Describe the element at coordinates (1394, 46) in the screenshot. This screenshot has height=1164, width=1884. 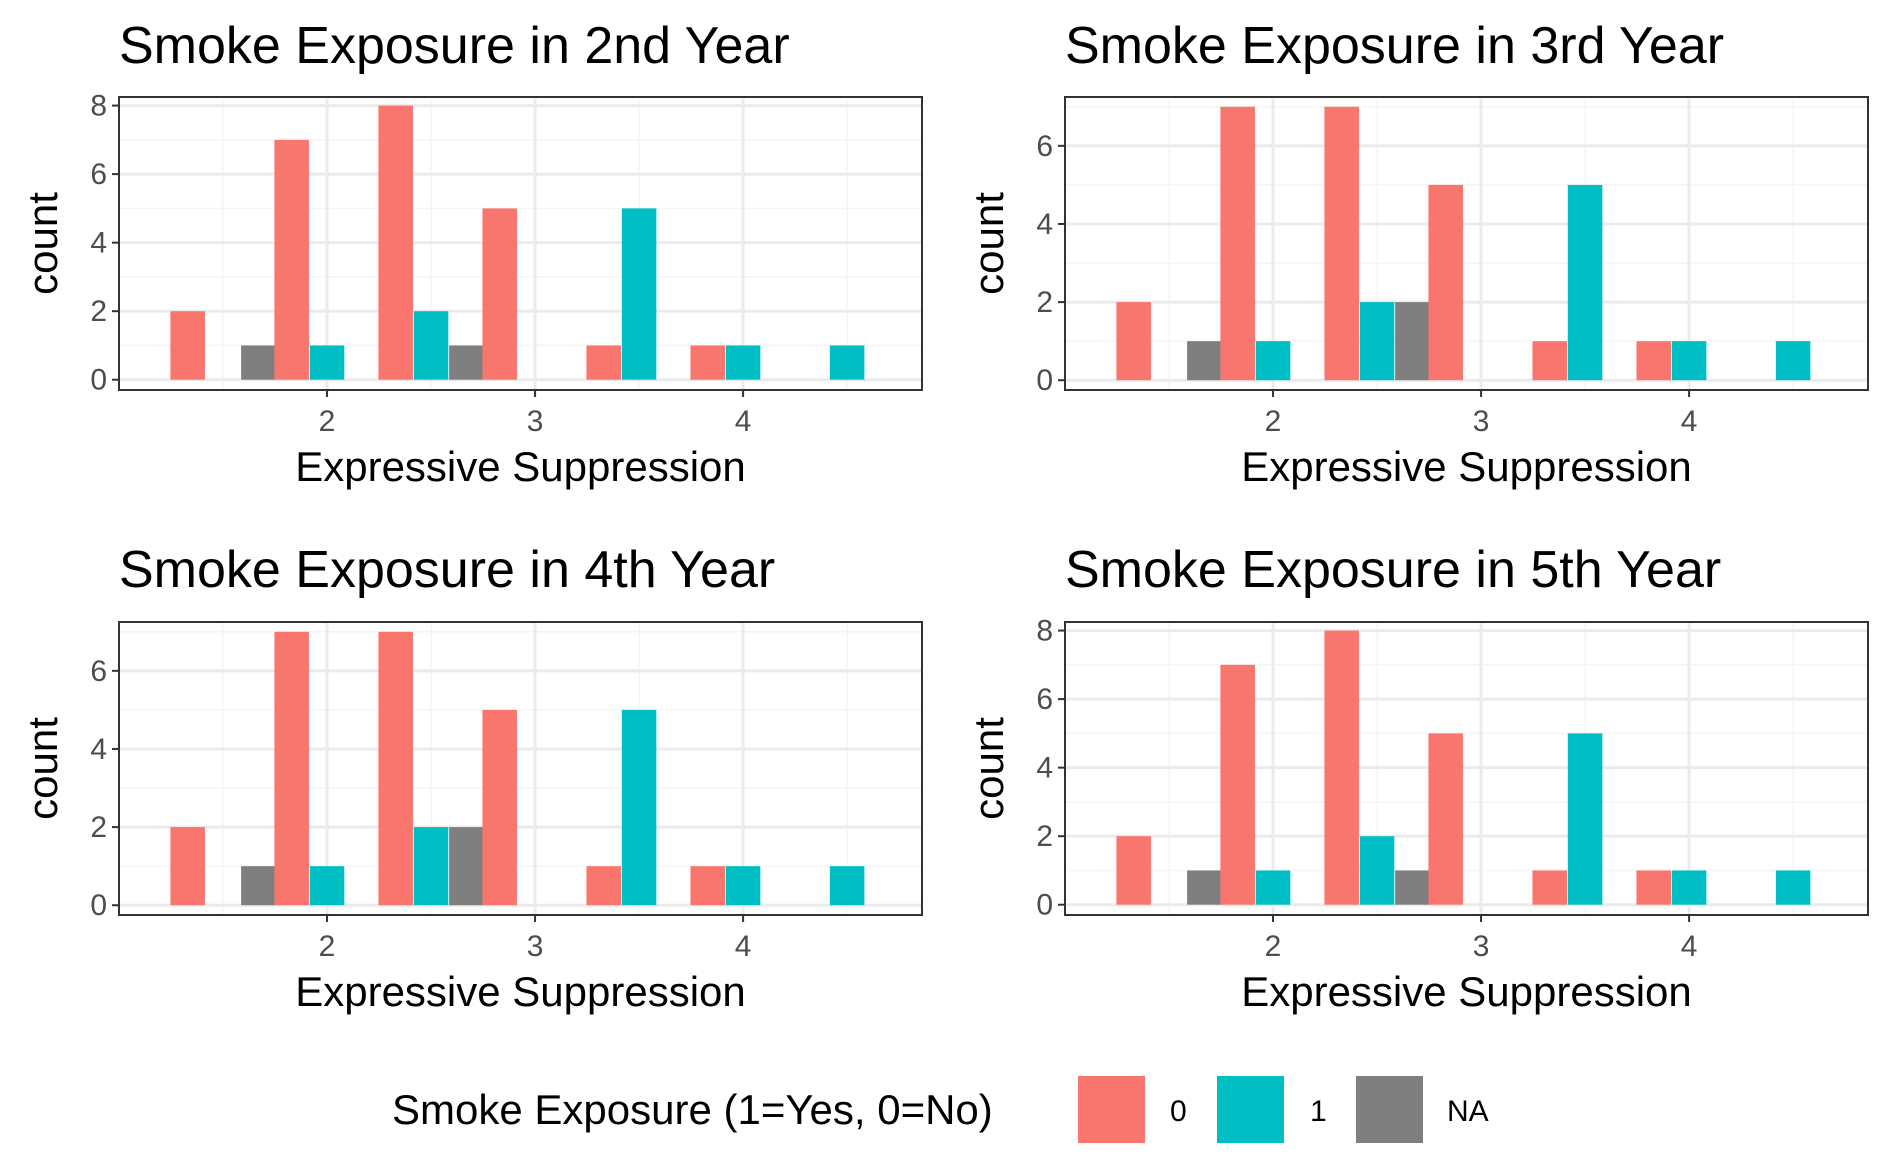
I see `panel-title: Smoke Exposure in 3rd Year` at that location.